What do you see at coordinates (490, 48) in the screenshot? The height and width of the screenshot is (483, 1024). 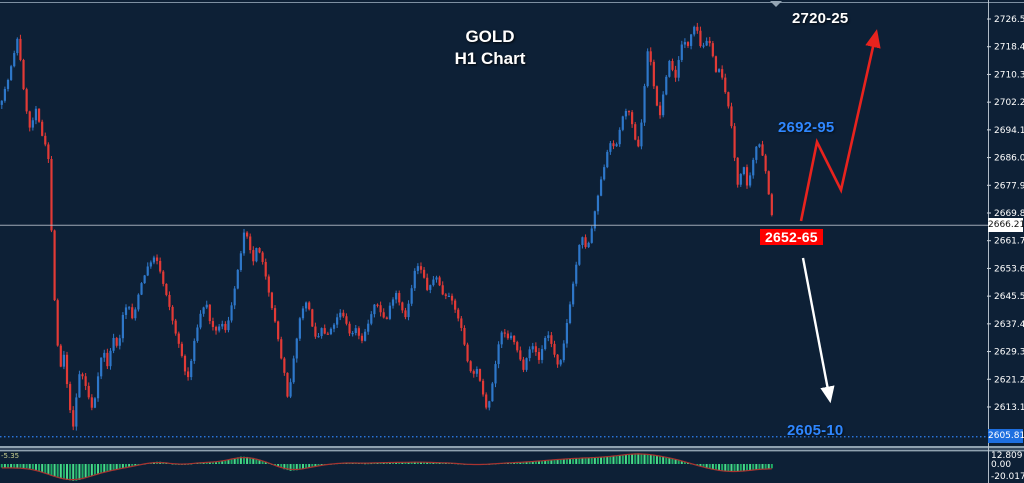 I see `chart-title: GOLD H1 Chart` at bounding box center [490, 48].